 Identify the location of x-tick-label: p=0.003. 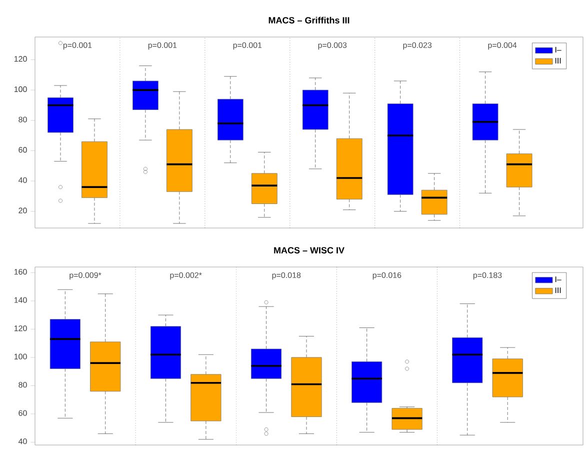
(332, 46).